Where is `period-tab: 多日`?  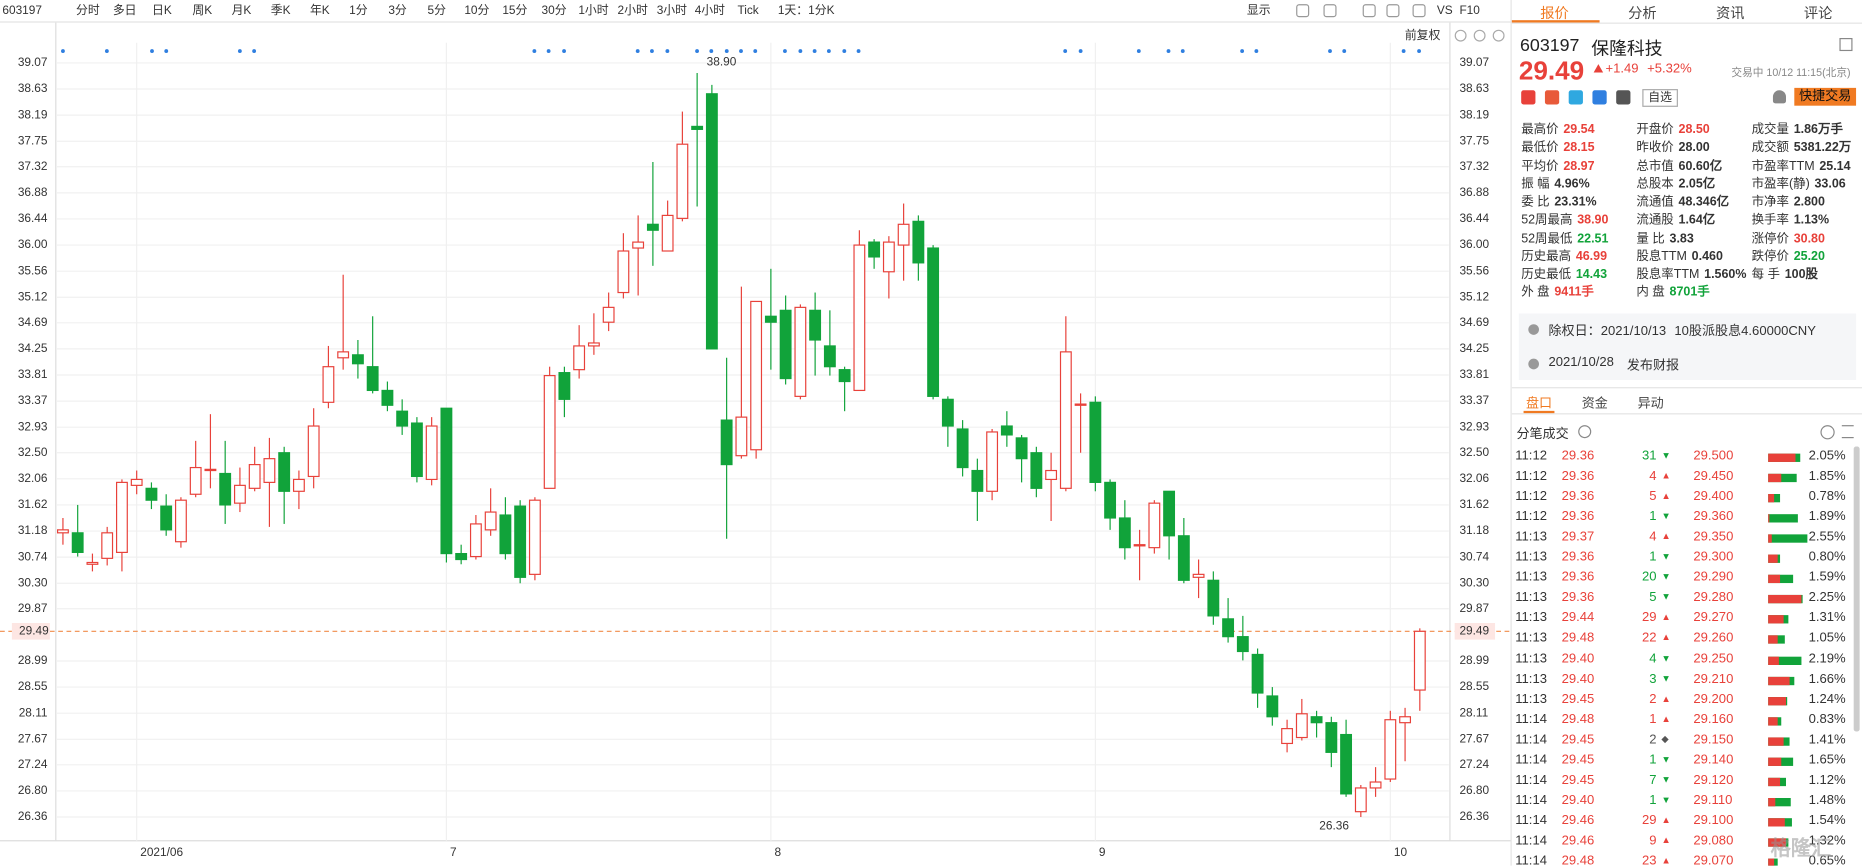
period-tab: 多日 is located at coordinates (125, 10).